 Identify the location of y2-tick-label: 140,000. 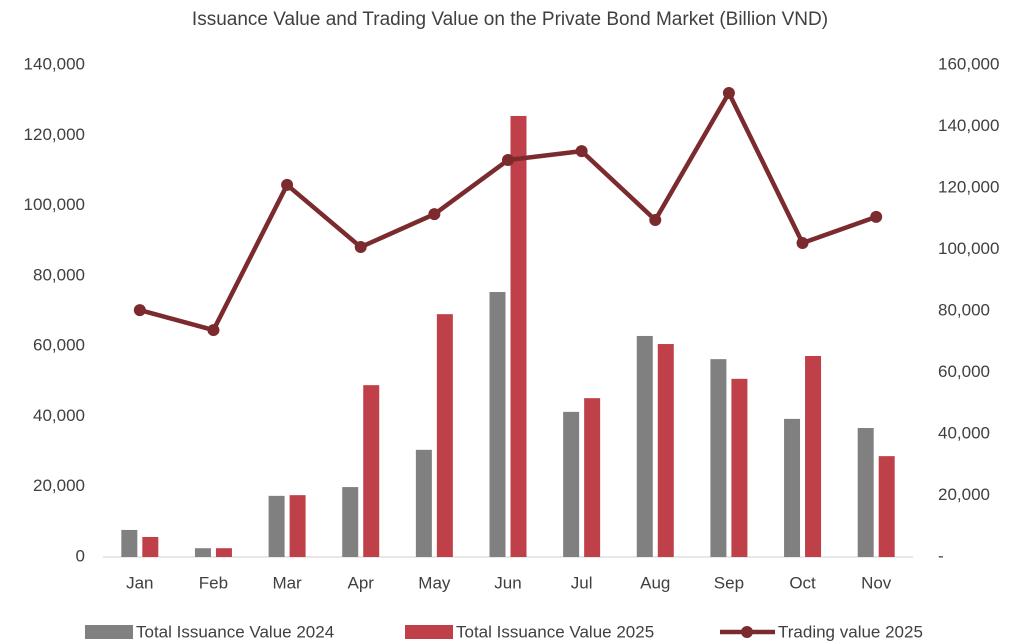
(968, 125).